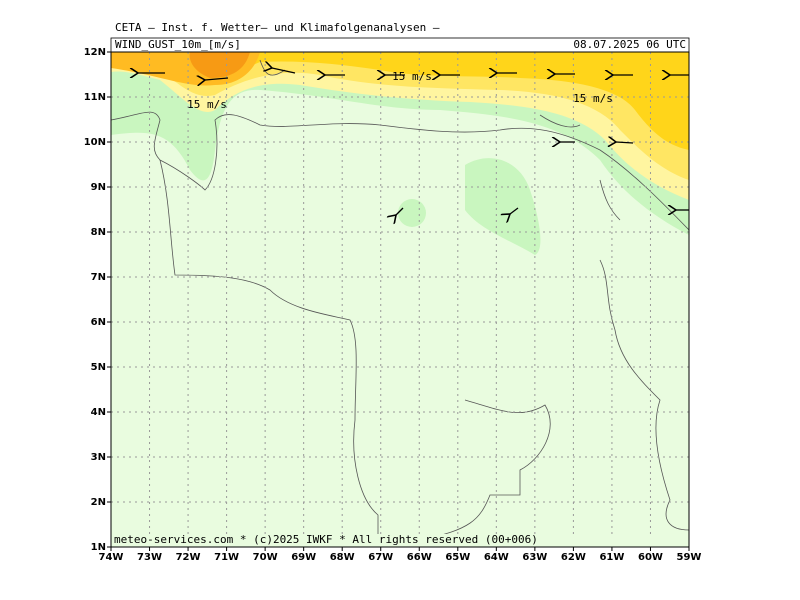 This screenshot has width=800, height=600. I want to click on y-tick-label: 2N, so click(98, 502).